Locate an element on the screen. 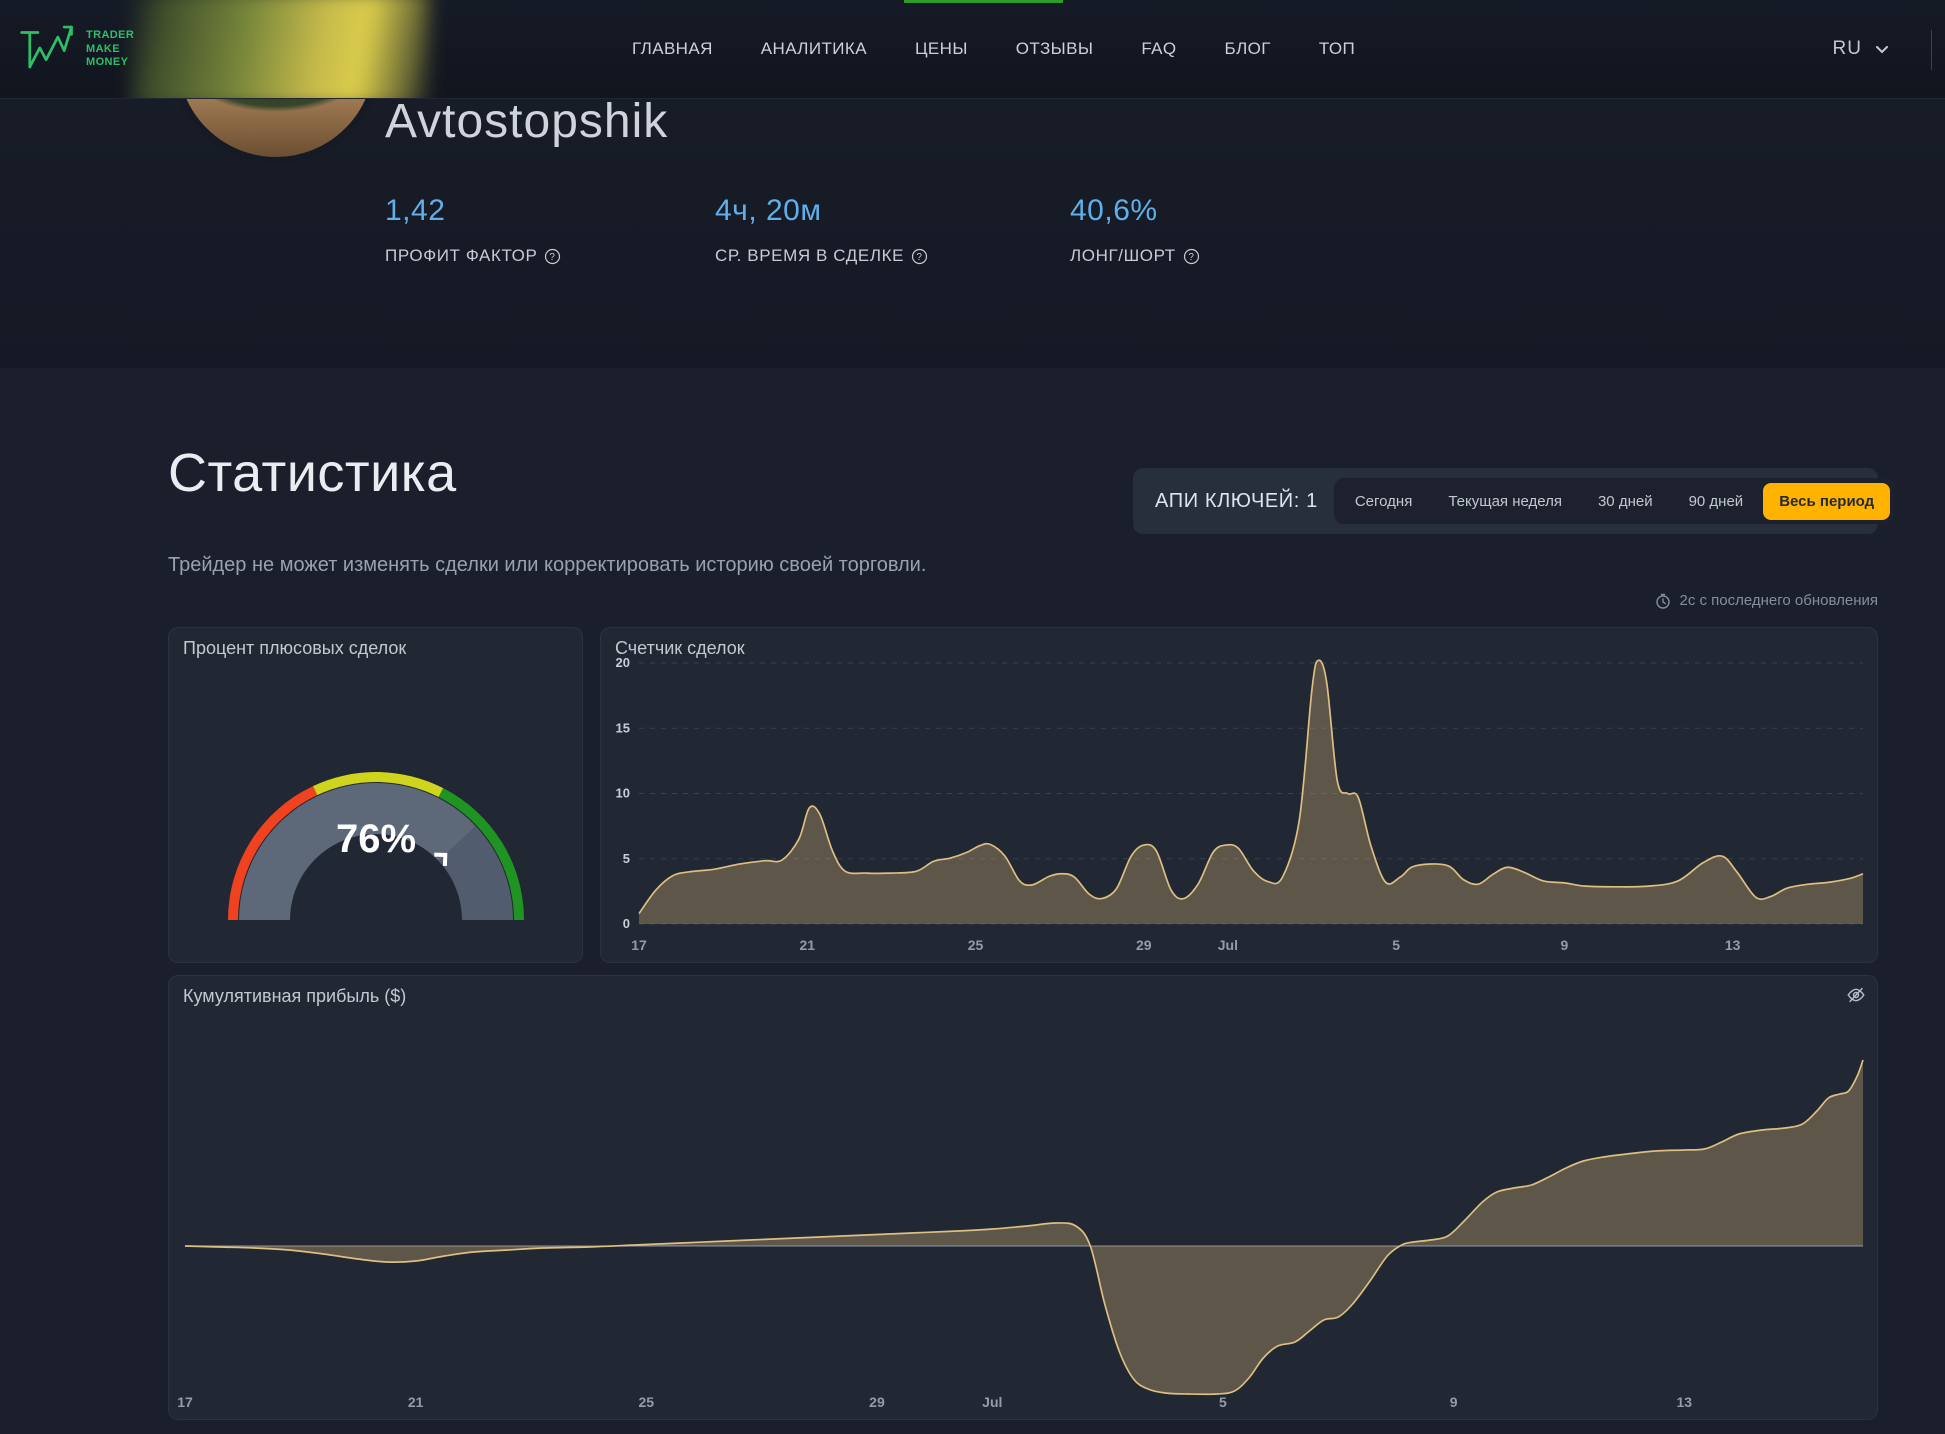 Image resolution: width=1945 pixels, height=1434 pixels. stat-label: СР. ВРЕМЯ В СДЕЛКЕ is located at coordinates (810, 255).